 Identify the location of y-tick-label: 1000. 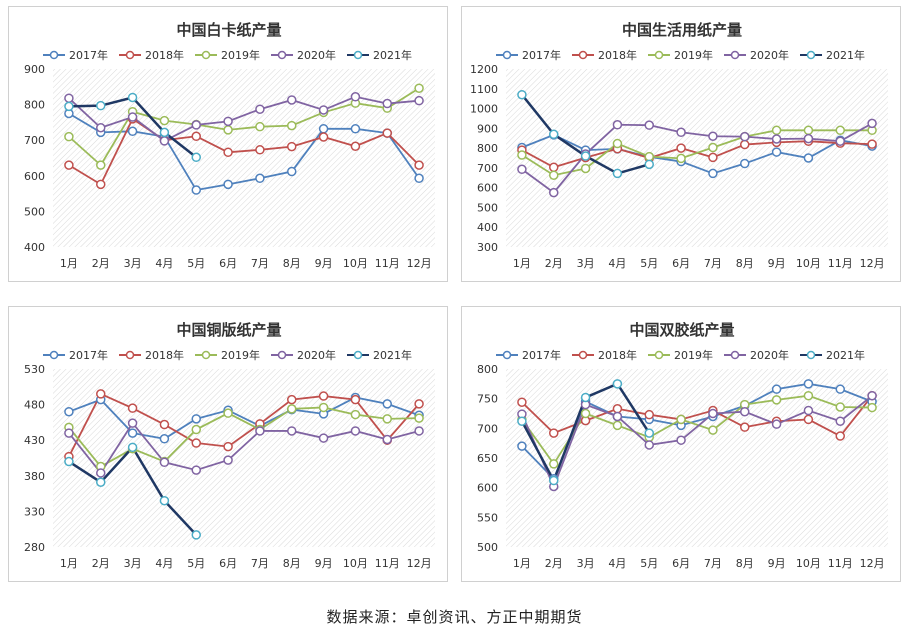
(484, 109).